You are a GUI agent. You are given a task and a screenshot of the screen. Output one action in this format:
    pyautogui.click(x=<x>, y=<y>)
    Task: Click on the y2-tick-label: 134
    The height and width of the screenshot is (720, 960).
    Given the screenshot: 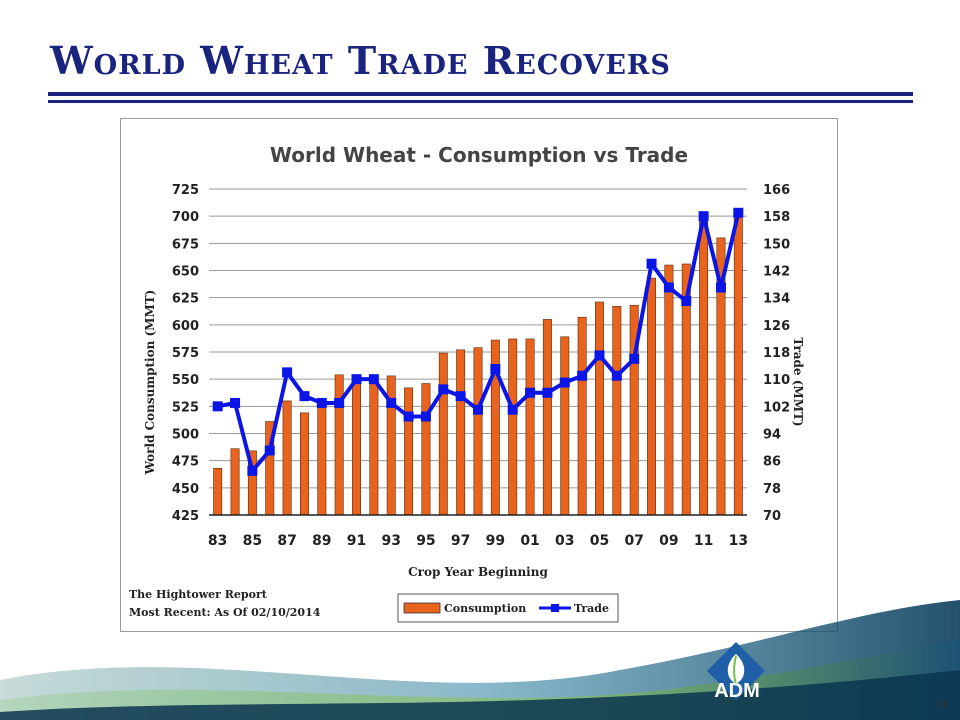 What is the action you would take?
    pyautogui.click(x=776, y=299)
    